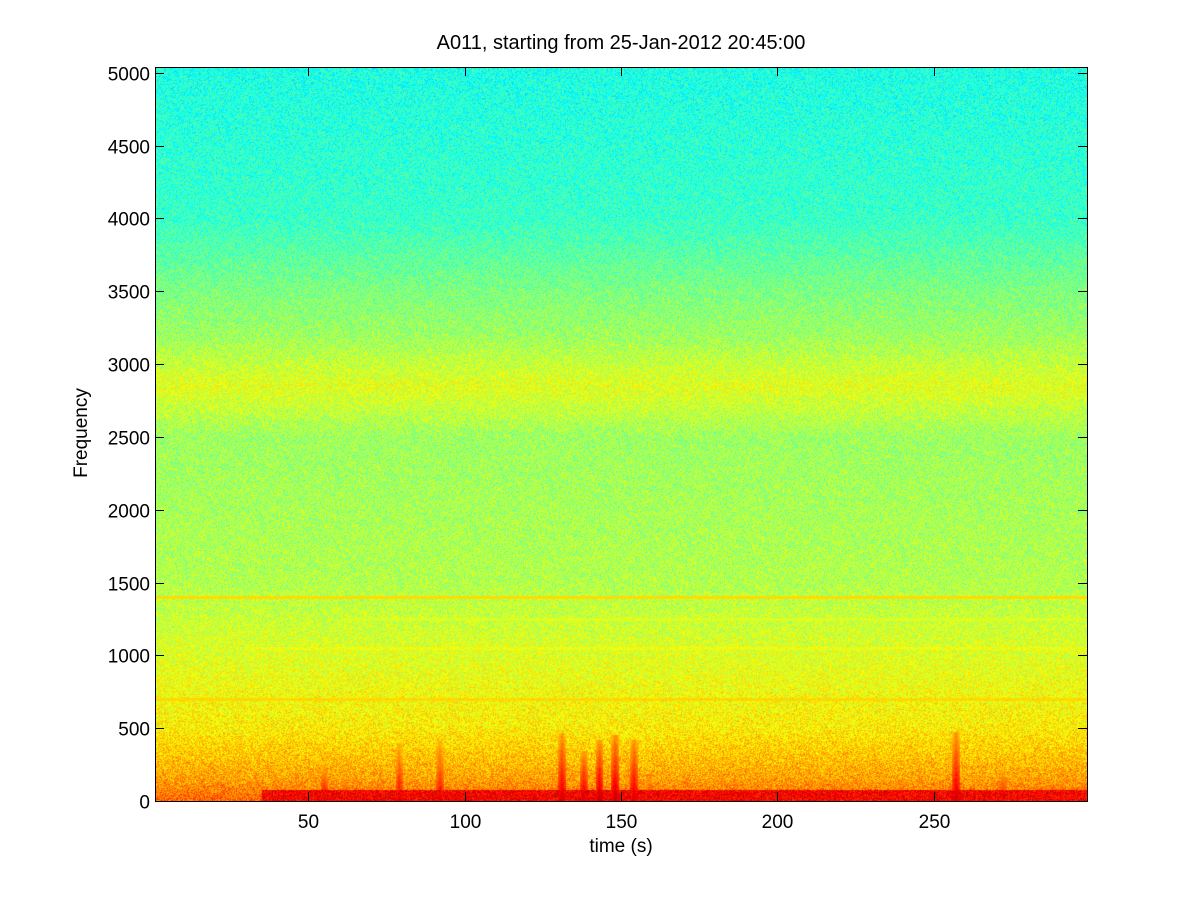 The height and width of the screenshot is (900, 1200). Describe the element at coordinates (621, 846) in the screenshot. I see `x-axis-label: time (s)` at that location.